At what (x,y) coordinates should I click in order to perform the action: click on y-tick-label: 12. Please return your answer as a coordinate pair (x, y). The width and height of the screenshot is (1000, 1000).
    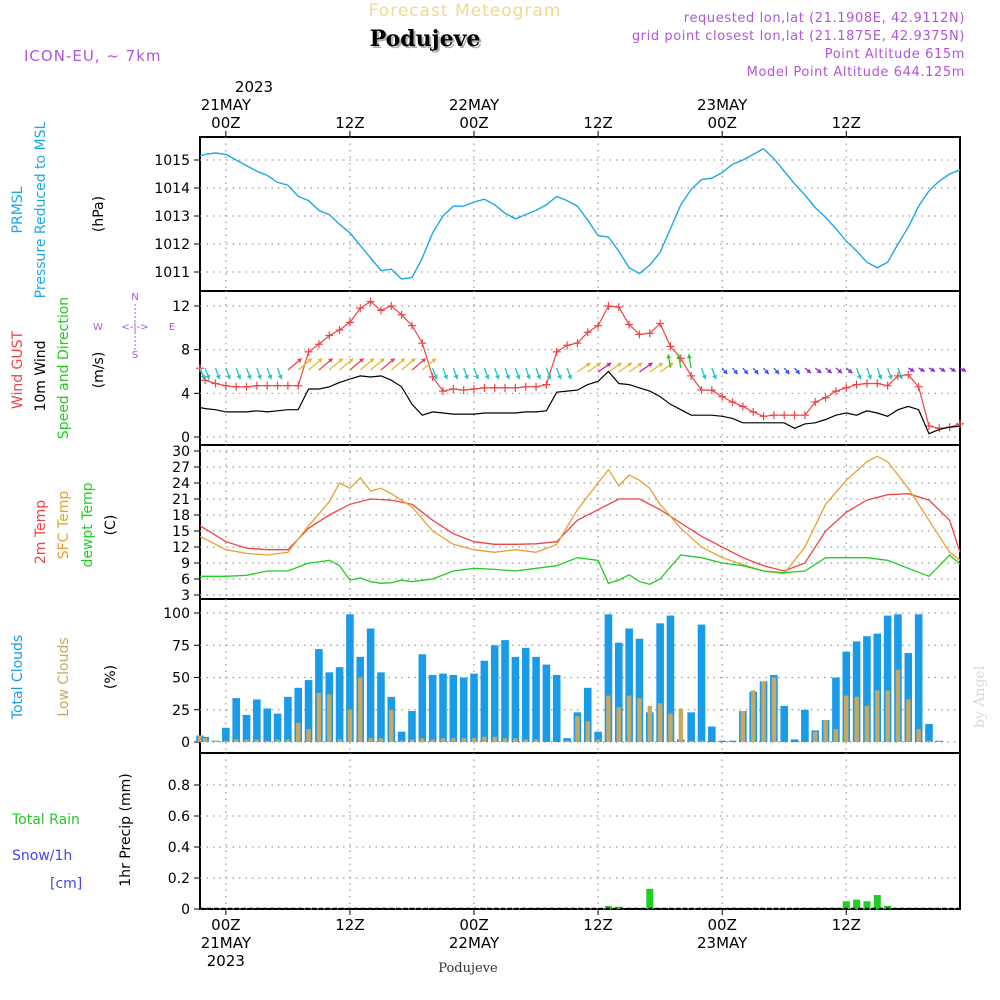
    Looking at the image, I should click on (181, 307).